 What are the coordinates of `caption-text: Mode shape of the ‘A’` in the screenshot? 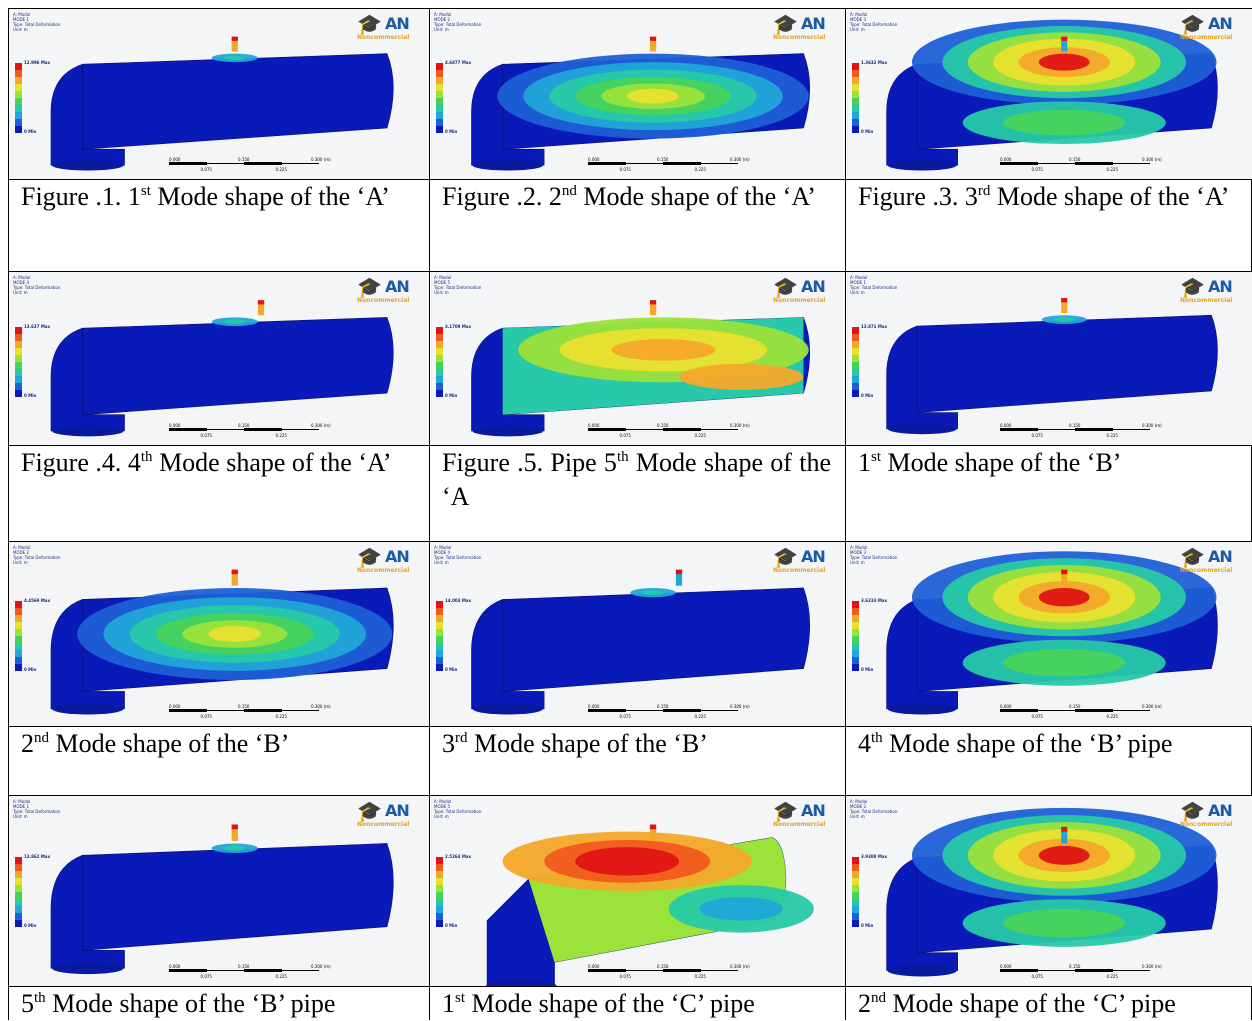 It's located at (1110, 196).